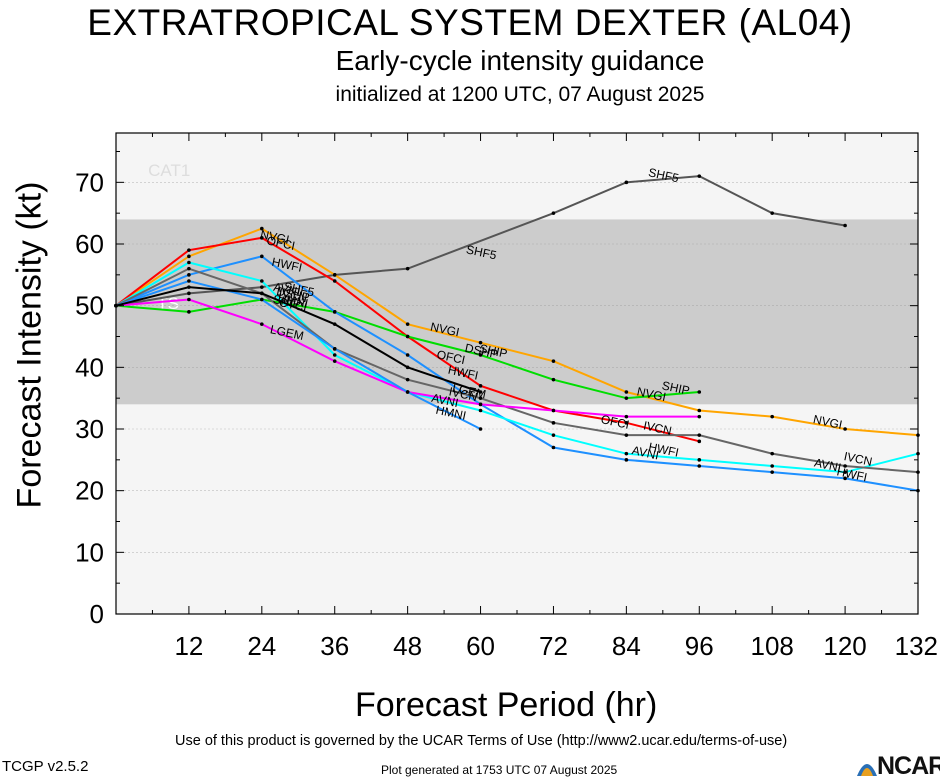 This screenshot has height=781, width=940. I want to click on y-tick-label: 40, so click(89, 367).